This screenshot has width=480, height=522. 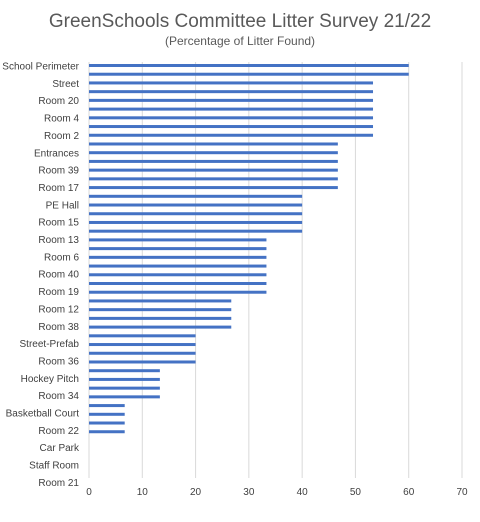 I want to click on category-label: Car Park, so click(x=60, y=448).